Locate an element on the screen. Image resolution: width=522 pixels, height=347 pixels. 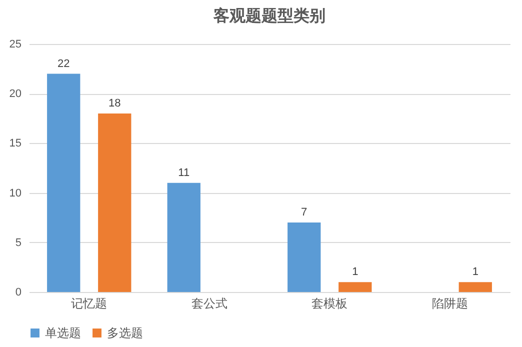
data-label: 22 is located at coordinates (63, 64).